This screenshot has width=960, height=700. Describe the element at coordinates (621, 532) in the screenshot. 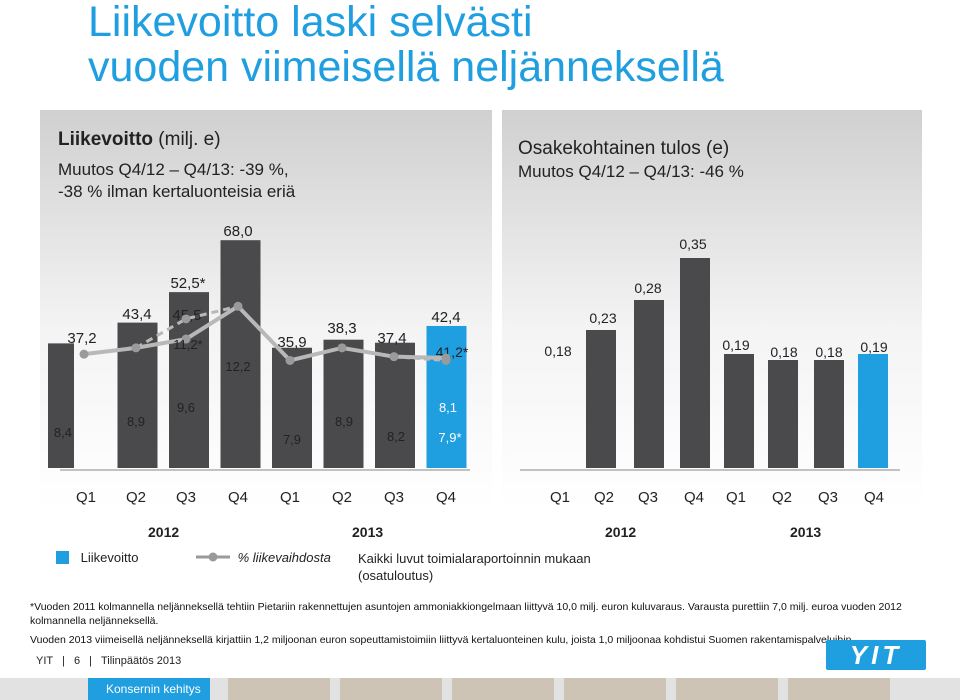

I see `right-year-2012: 2012` at that location.